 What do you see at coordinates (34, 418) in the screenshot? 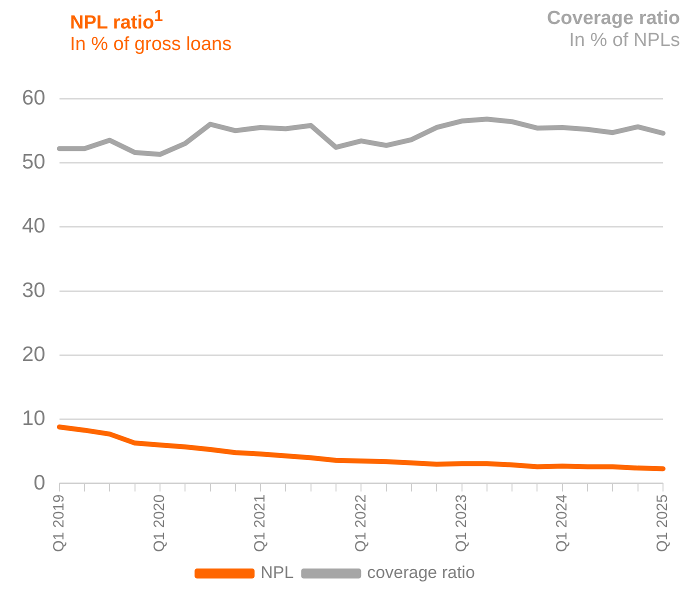
I see `y-tick-label: 10` at bounding box center [34, 418].